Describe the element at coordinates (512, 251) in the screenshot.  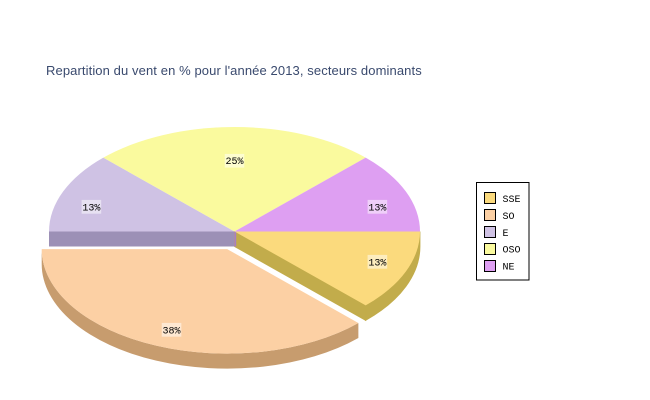
I see `svg-text: OSO` at that location.